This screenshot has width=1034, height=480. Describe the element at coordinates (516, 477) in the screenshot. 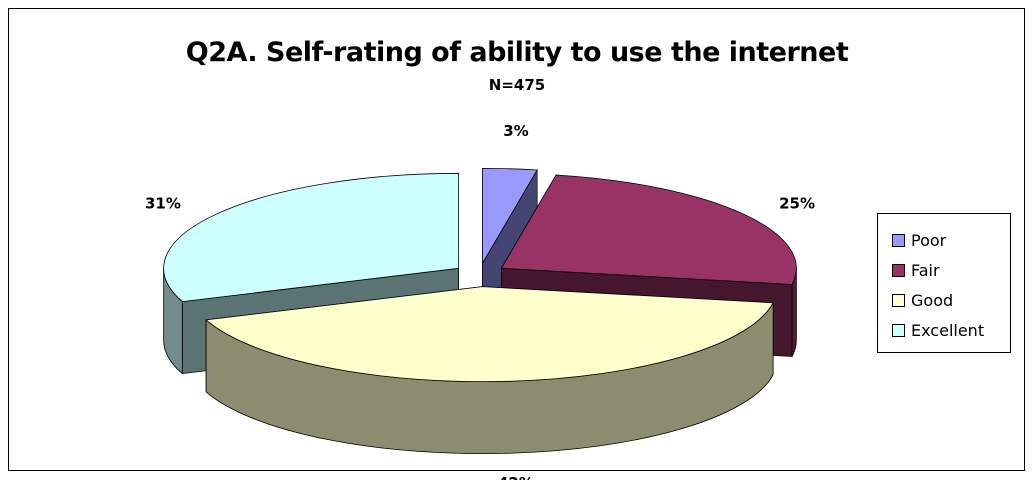

I see `data-label-good: 42%` at that location.